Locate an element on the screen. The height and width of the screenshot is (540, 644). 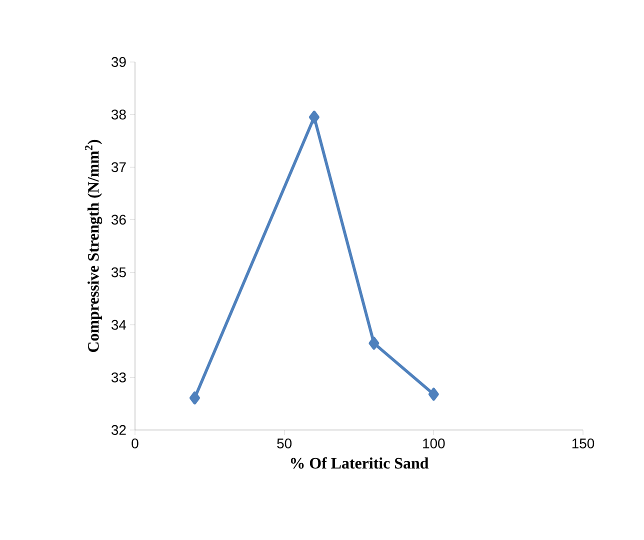
x-axis-title: % Of Lateritic Sand is located at coordinates (359, 463).